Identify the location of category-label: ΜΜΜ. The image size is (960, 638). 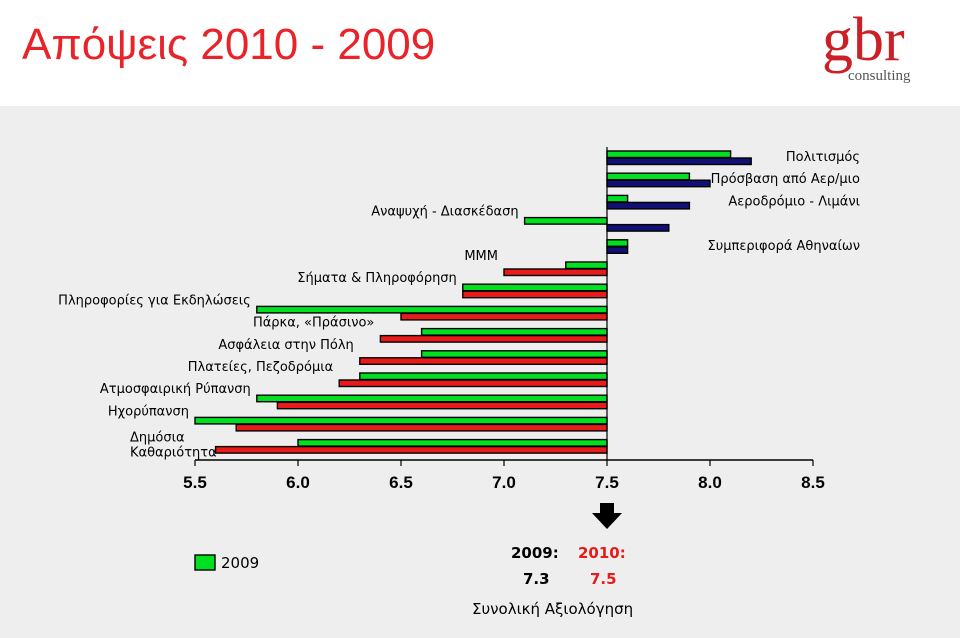
(481, 256).